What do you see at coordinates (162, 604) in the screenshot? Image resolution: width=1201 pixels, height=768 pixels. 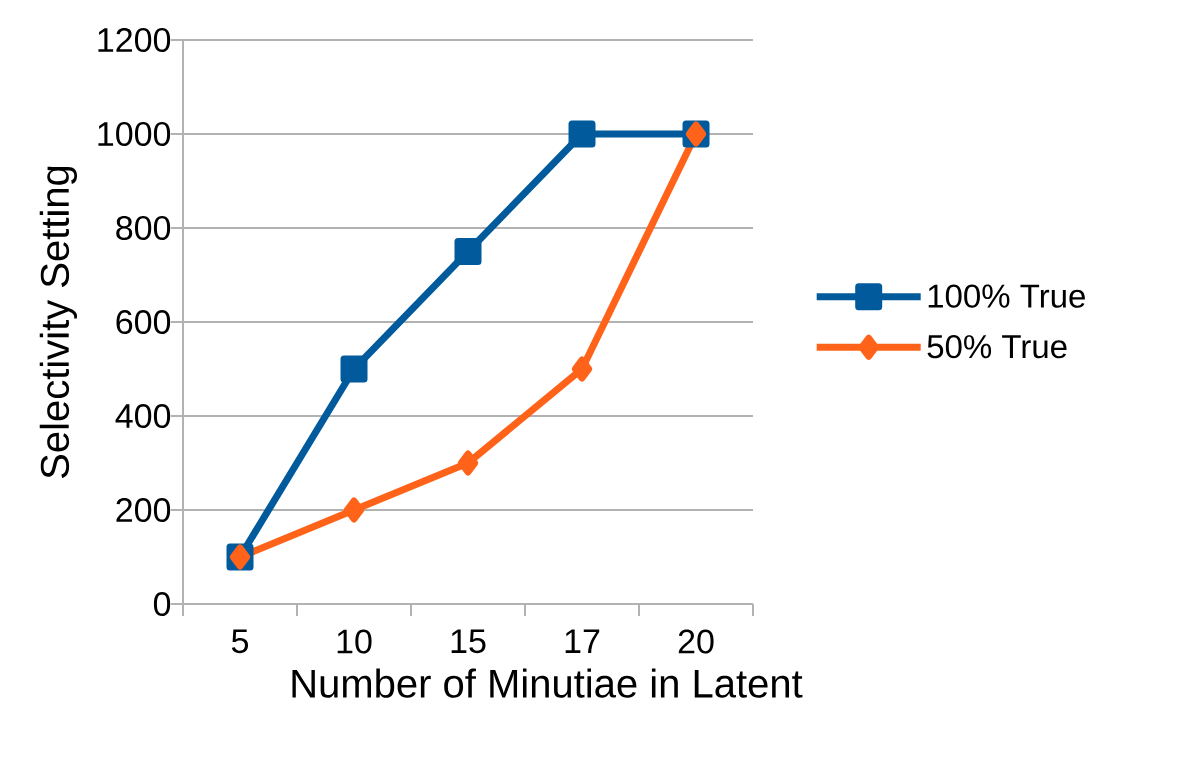 I see `y-tick-label: 0` at bounding box center [162, 604].